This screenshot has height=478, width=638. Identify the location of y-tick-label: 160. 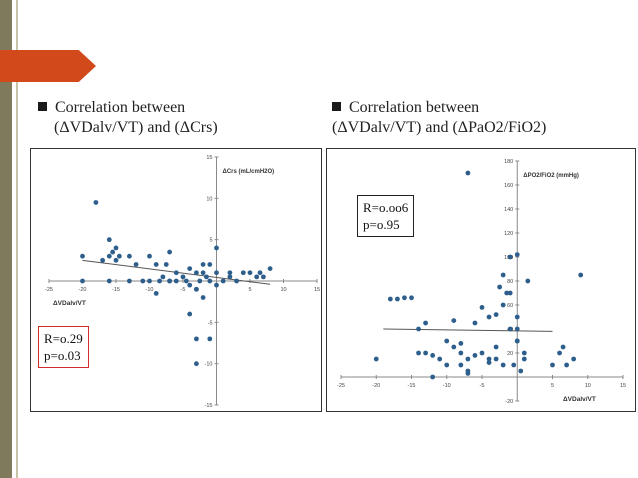
(508, 186).